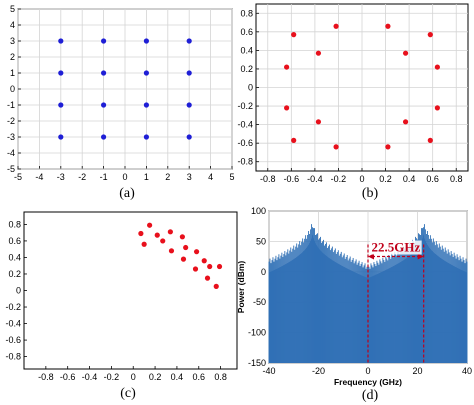 The height and width of the screenshot is (405, 474). I want to click on y-tick-label: 0.8, so click(14, 224).